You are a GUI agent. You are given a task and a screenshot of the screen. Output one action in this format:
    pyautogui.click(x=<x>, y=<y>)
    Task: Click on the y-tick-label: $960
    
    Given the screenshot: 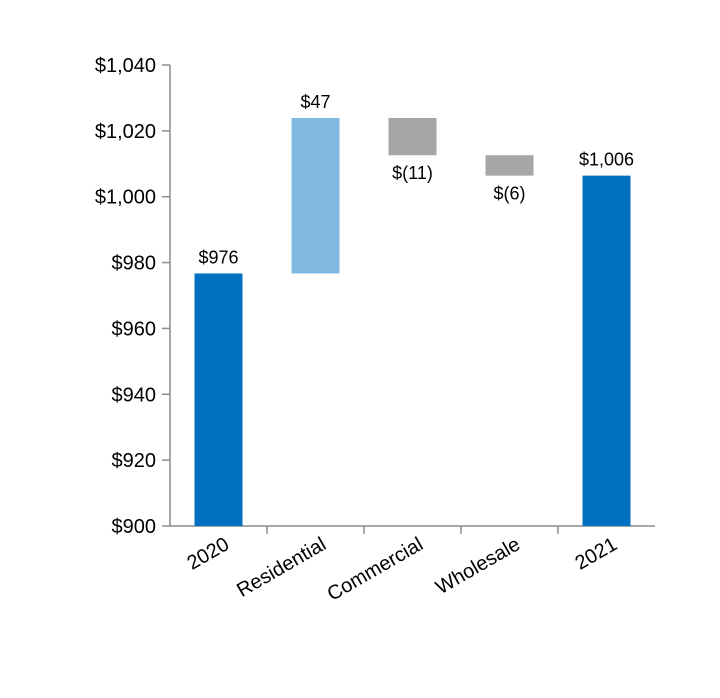 What is the action you would take?
    pyautogui.click(x=134, y=329)
    